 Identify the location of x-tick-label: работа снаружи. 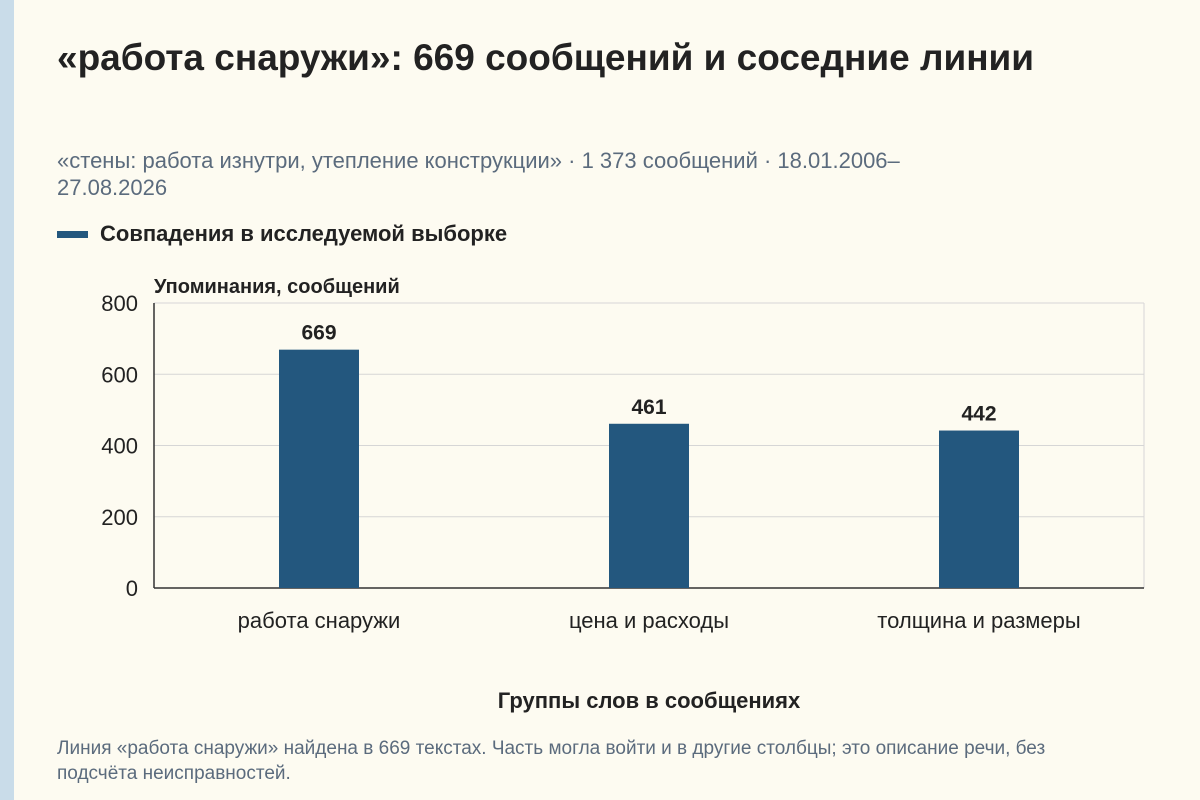
(319, 620).